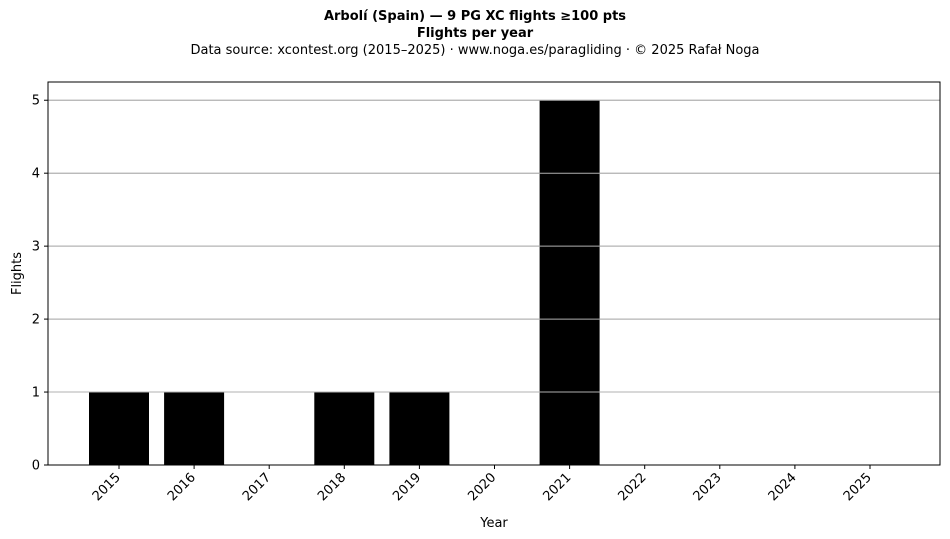  What do you see at coordinates (36, 320) in the screenshot?
I see `y-tick-label: 2` at bounding box center [36, 320].